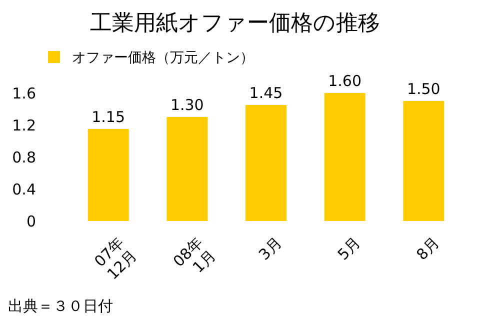 The image size is (490, 321). What do you see at coordinates (24, 189) in the screenshot?
I see `y-tick-label: 0.4` at bounding box center [24, 189].